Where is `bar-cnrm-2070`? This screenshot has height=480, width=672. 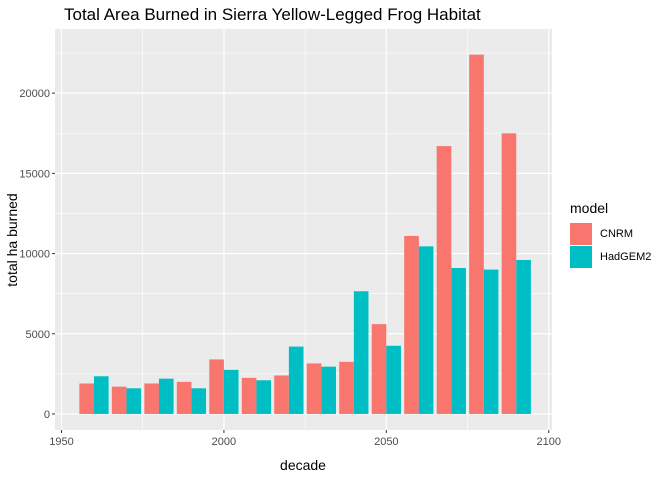
bar-cnrm-2070 is located at coordinates (444, 280).